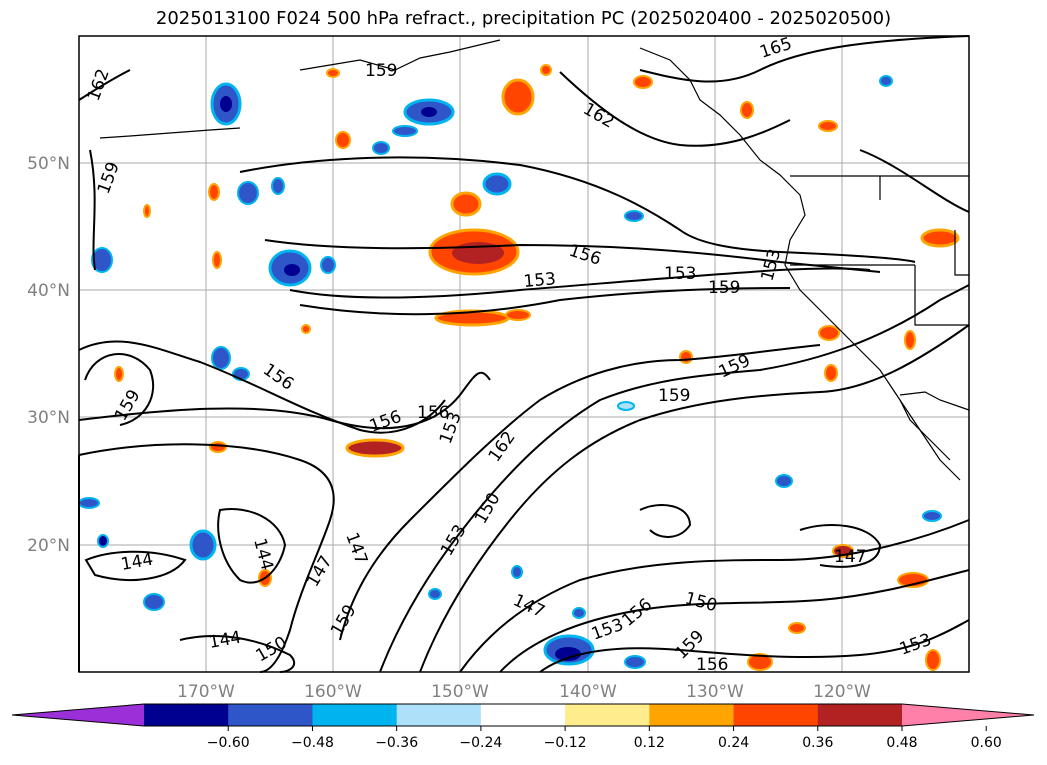  Describe the element at coordinates (901, 743) in the screenshot. I see `colorbar-tick-label: 0.48` at that location.